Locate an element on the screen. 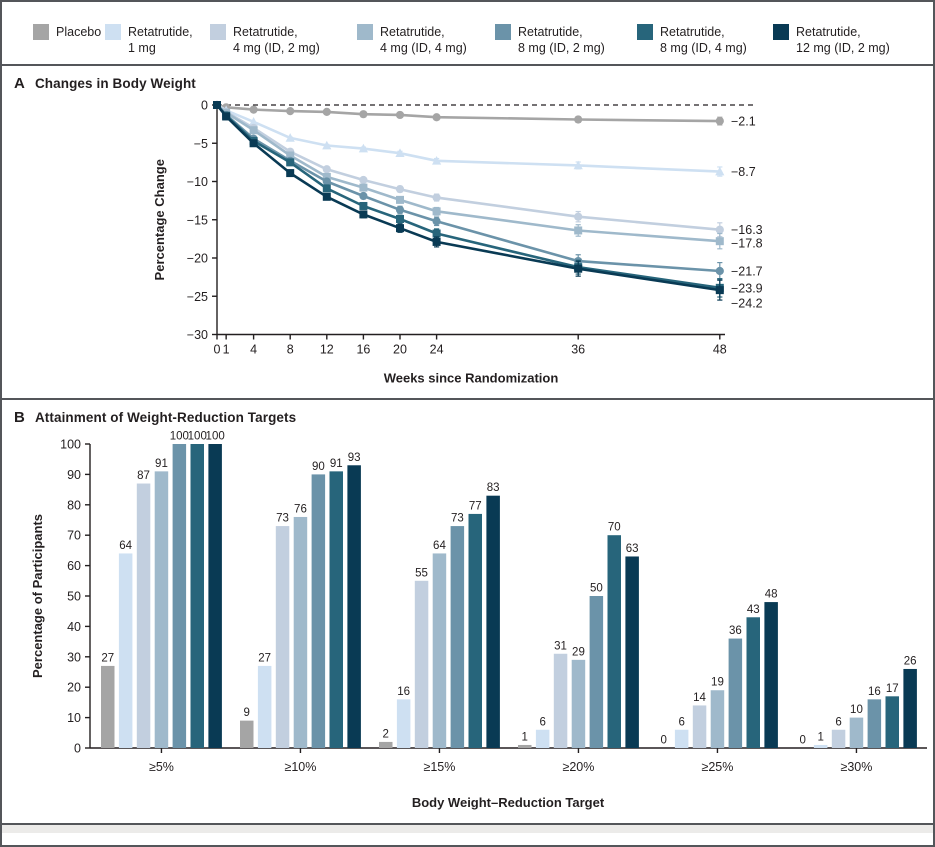  series-placebo is located at coordinates (468, 113).